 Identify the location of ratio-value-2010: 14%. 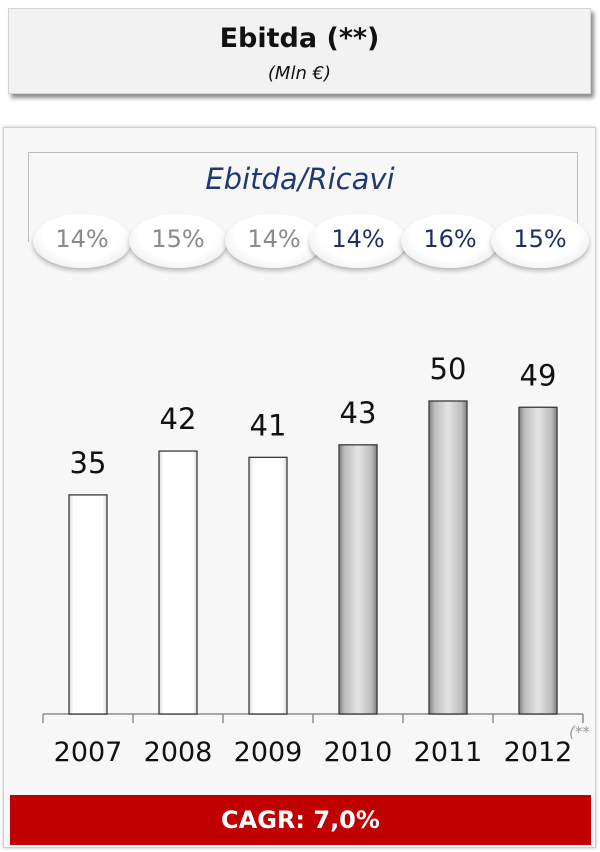
(358, 239).